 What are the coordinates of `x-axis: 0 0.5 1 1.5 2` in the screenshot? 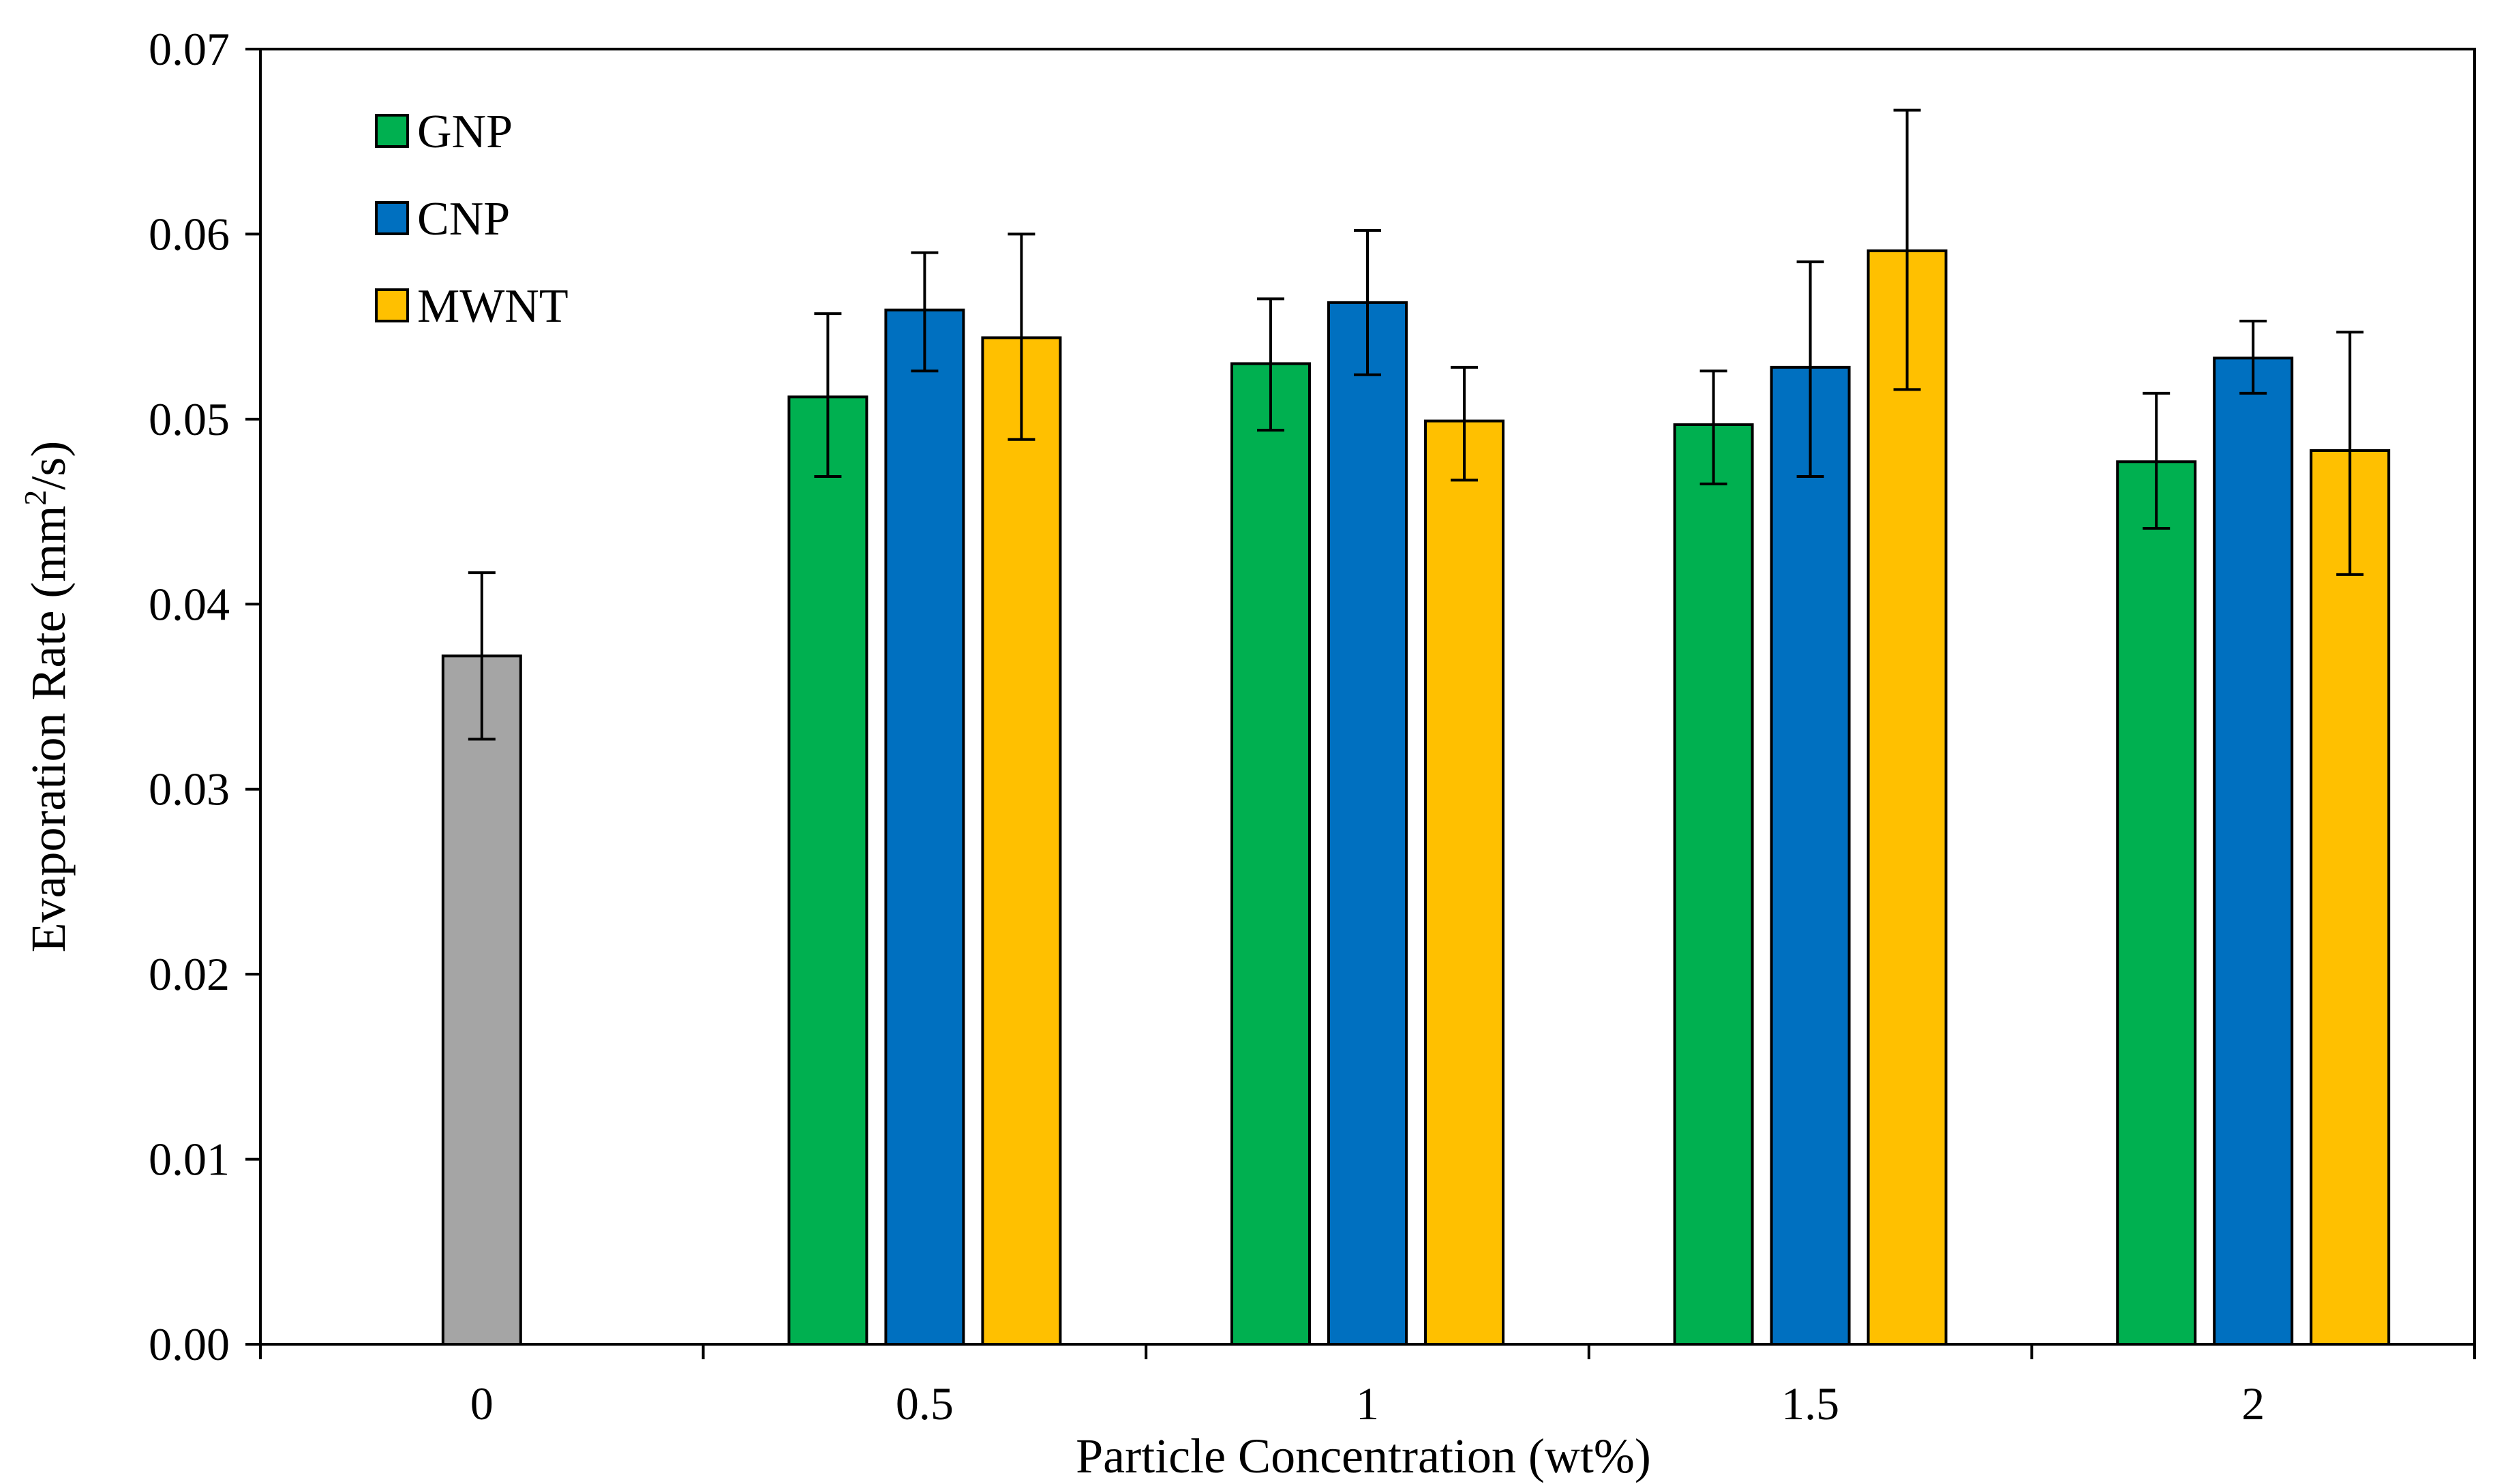 It's located at (1367, 1386).